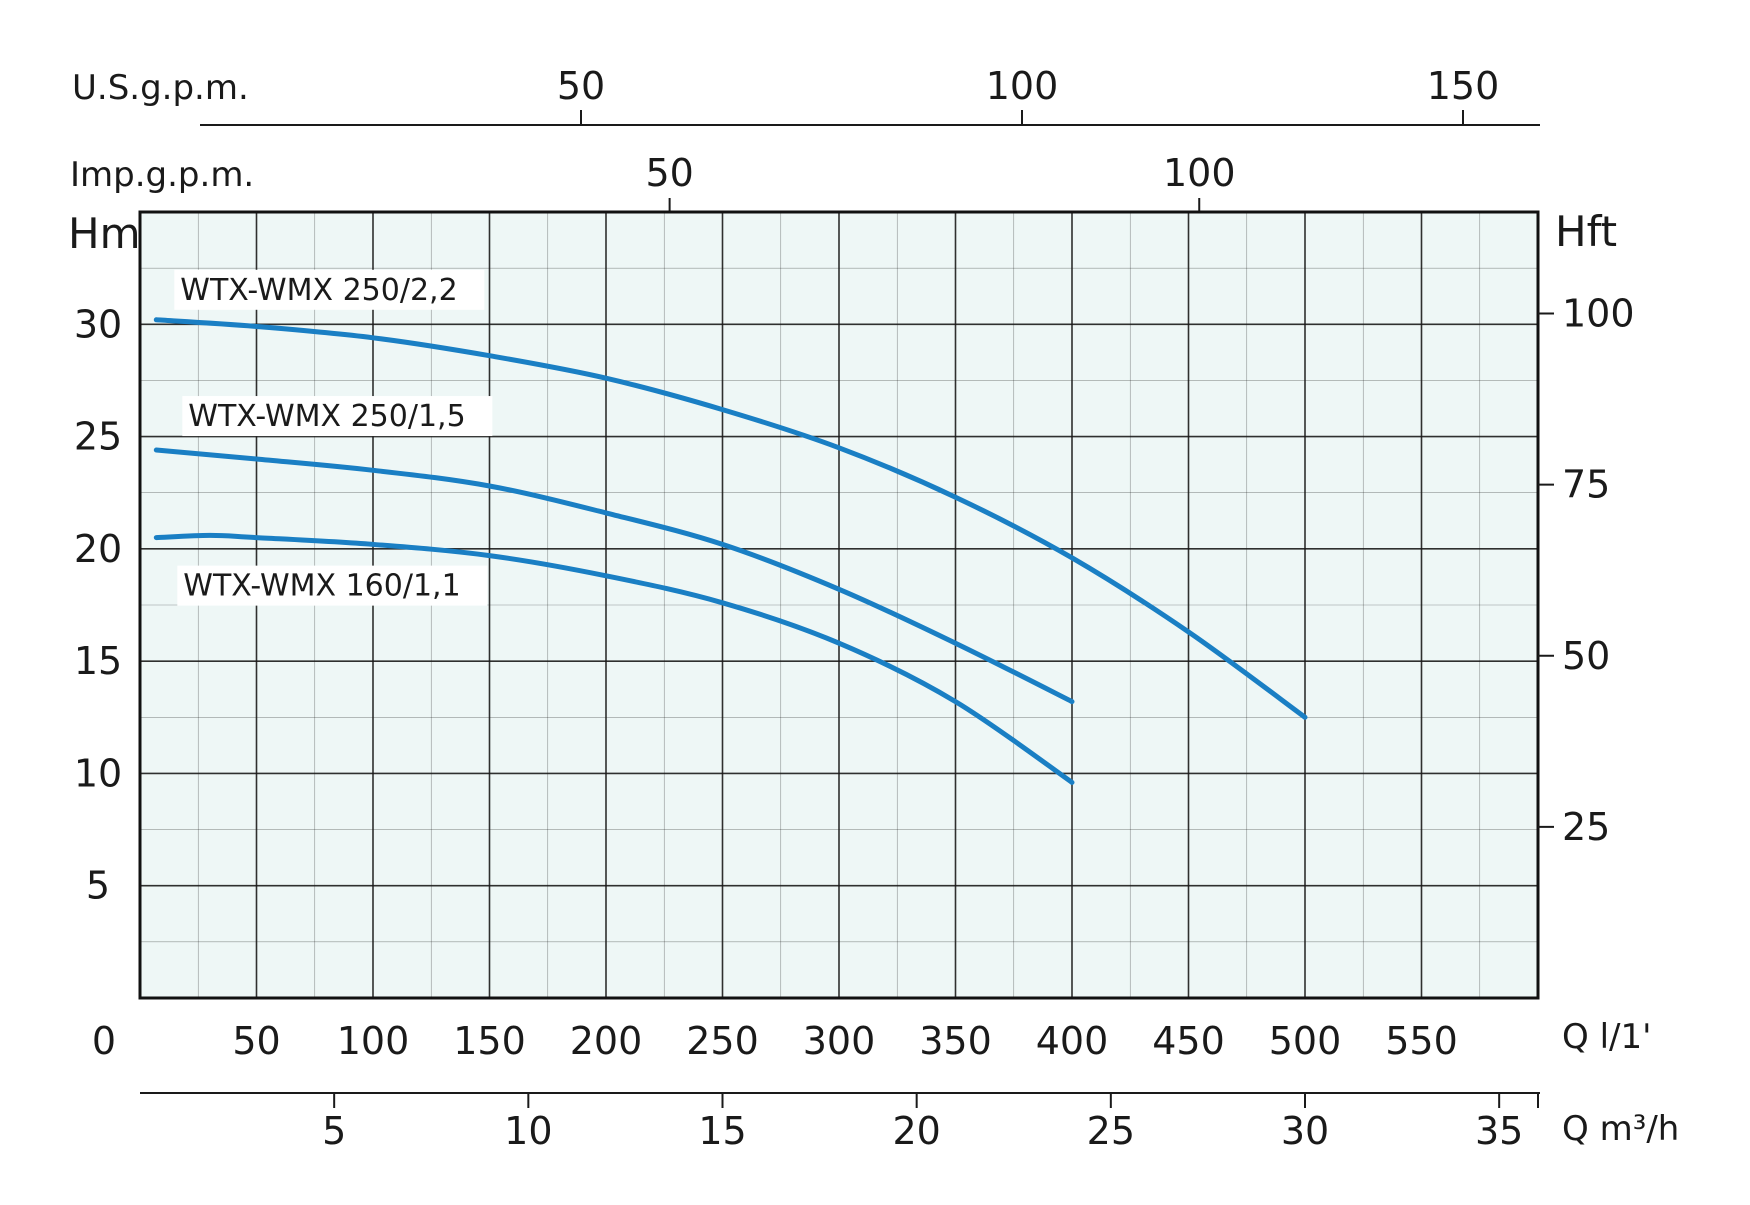 This screenshot has width=1750, height=1205. What do you see at coordinates (321, 586) in the screenshot?
I see `curve-label: WTX-WMX 160/1,1` at bounding box center [321, 586].